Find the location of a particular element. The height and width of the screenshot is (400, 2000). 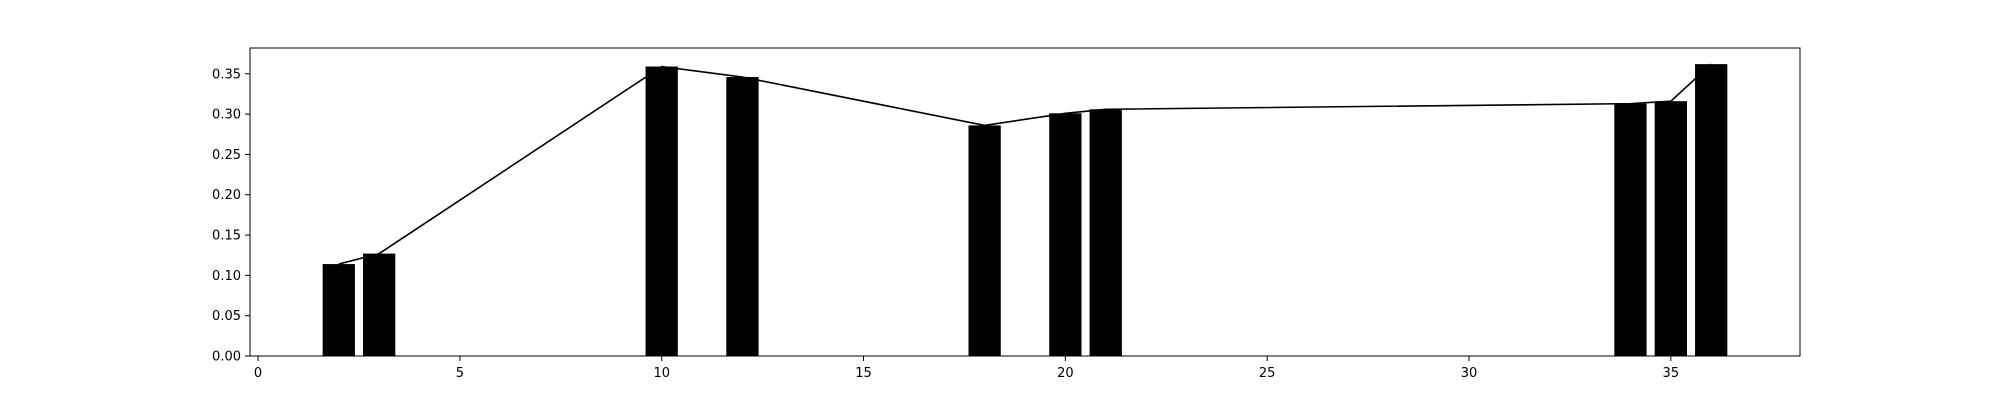

y-tick-label-3: 0.15 is located at coordinates (226, 236).